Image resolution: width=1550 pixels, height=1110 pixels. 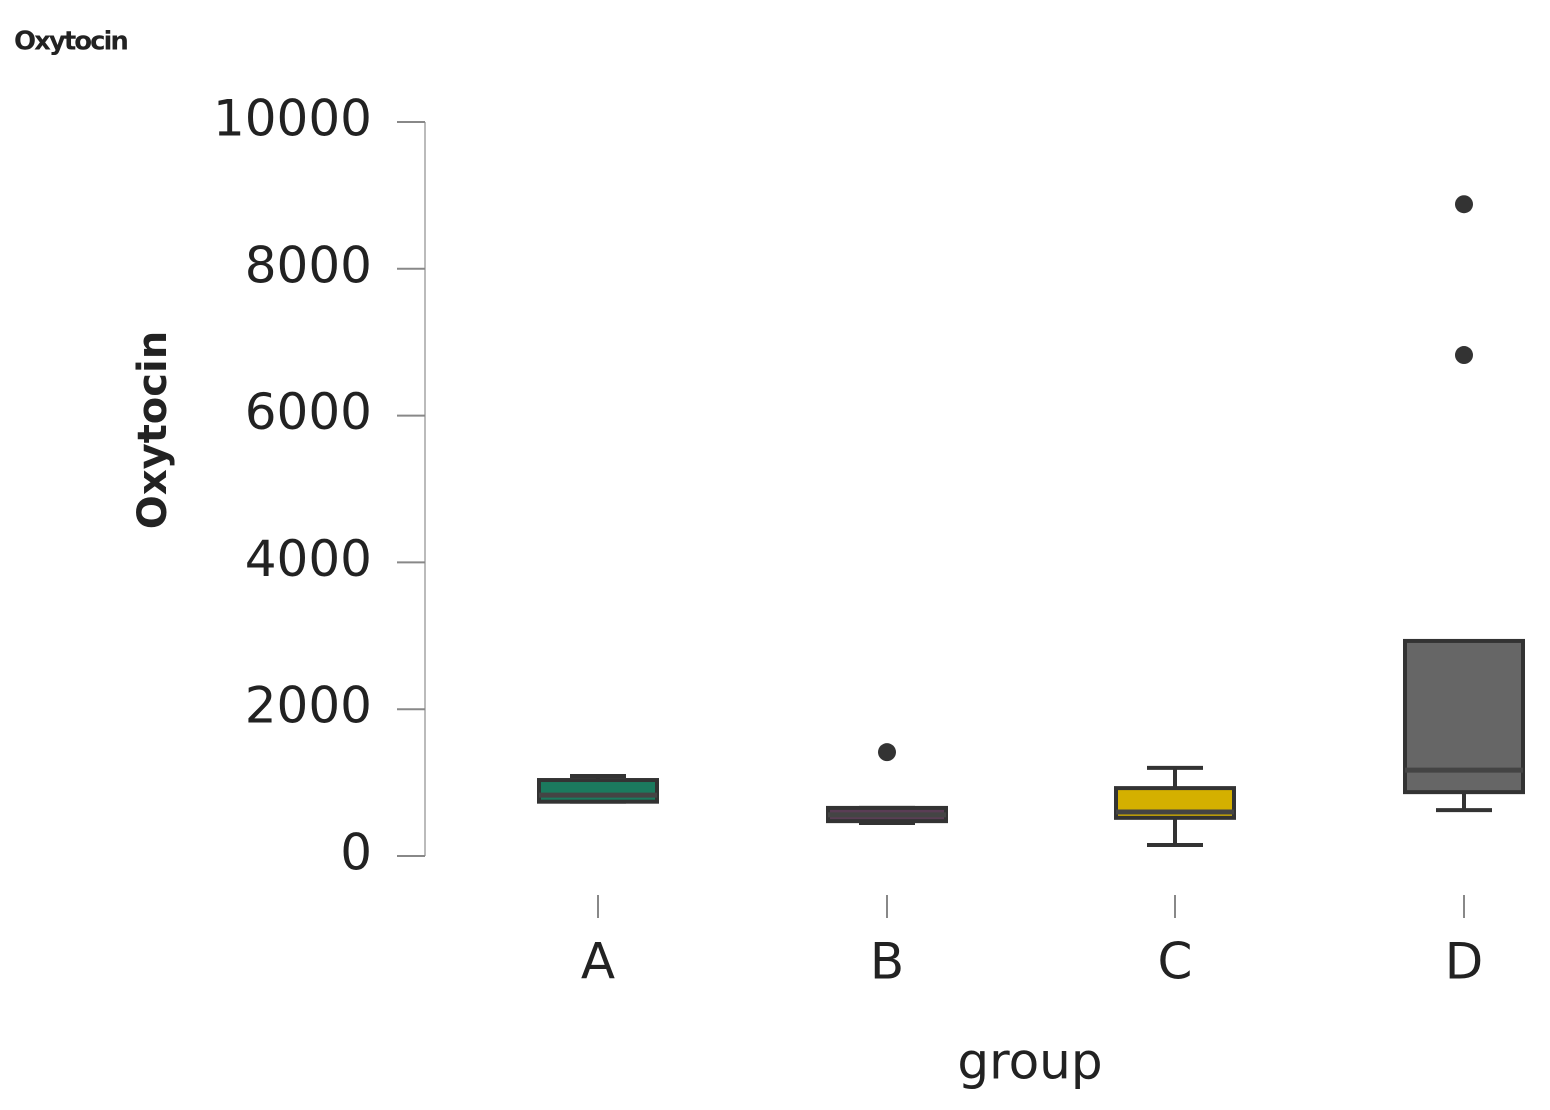 I want to click on y-tick-label: 6000, so click(x=308, y=412).